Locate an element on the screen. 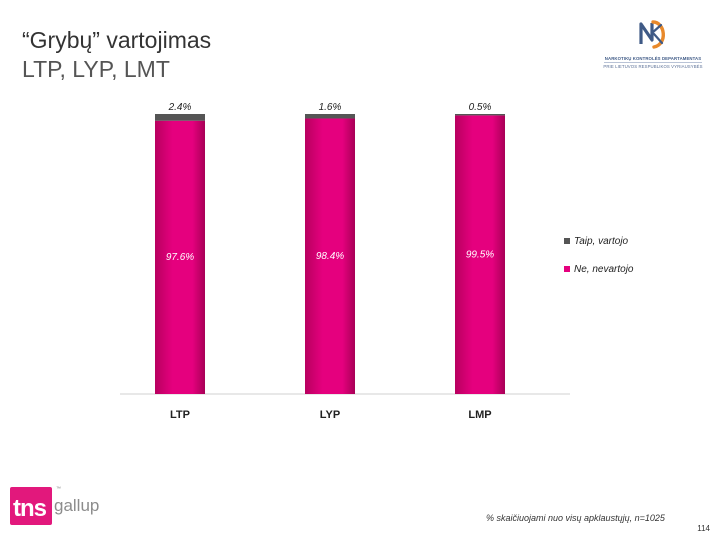 This screenshot has width=720, height=540. bar-ne-nevartojo-ltp is located at coordinates (180, 257).